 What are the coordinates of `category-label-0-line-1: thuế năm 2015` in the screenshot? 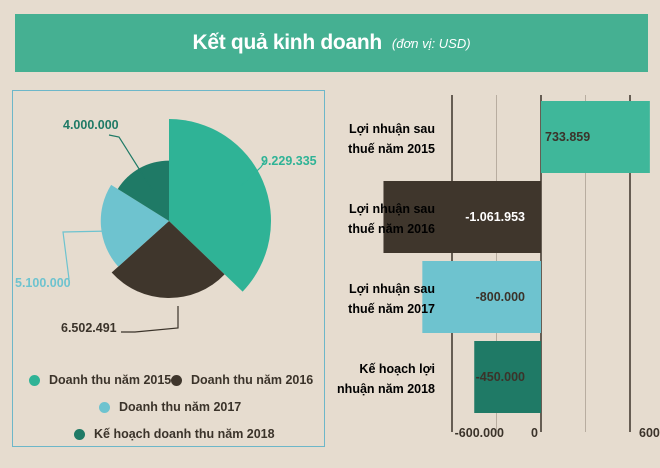 It's located at (391, 149).